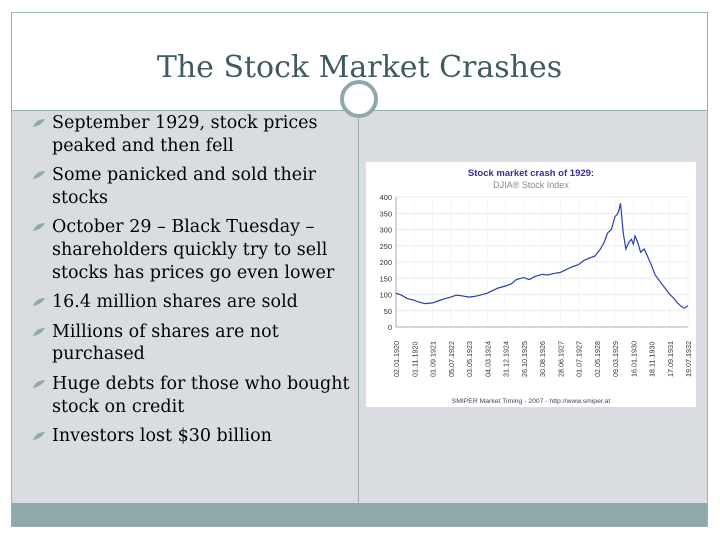 Image resolution: width=720 pixels, height=540 pixels. What do you see at coordinates (358, 306) in the screenshot?
I see `column-divider` at bounding box center [358, 306].